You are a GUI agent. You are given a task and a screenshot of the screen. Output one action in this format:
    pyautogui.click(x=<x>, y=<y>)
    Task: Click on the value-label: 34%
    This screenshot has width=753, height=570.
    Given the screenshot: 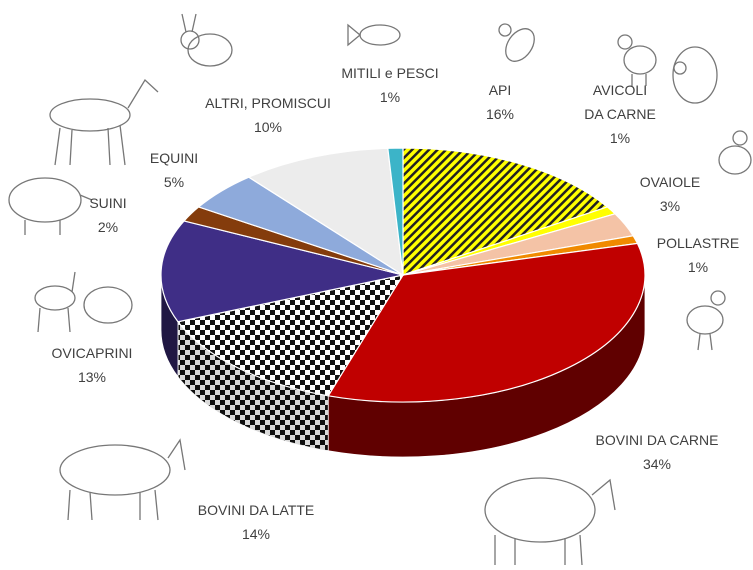 What is the action you would take?
    pyautogui.click(x=657, y=464)
    